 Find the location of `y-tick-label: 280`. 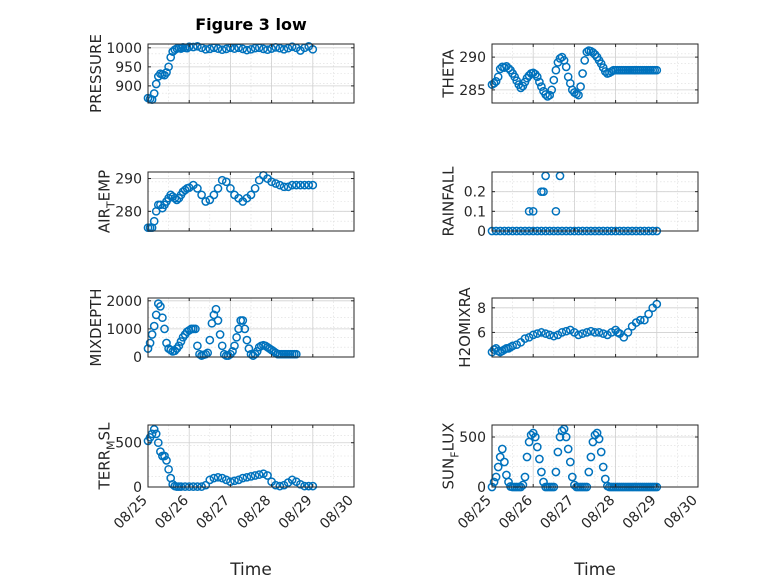

y-tick-label: 280 is located at coordinates (128, 212).